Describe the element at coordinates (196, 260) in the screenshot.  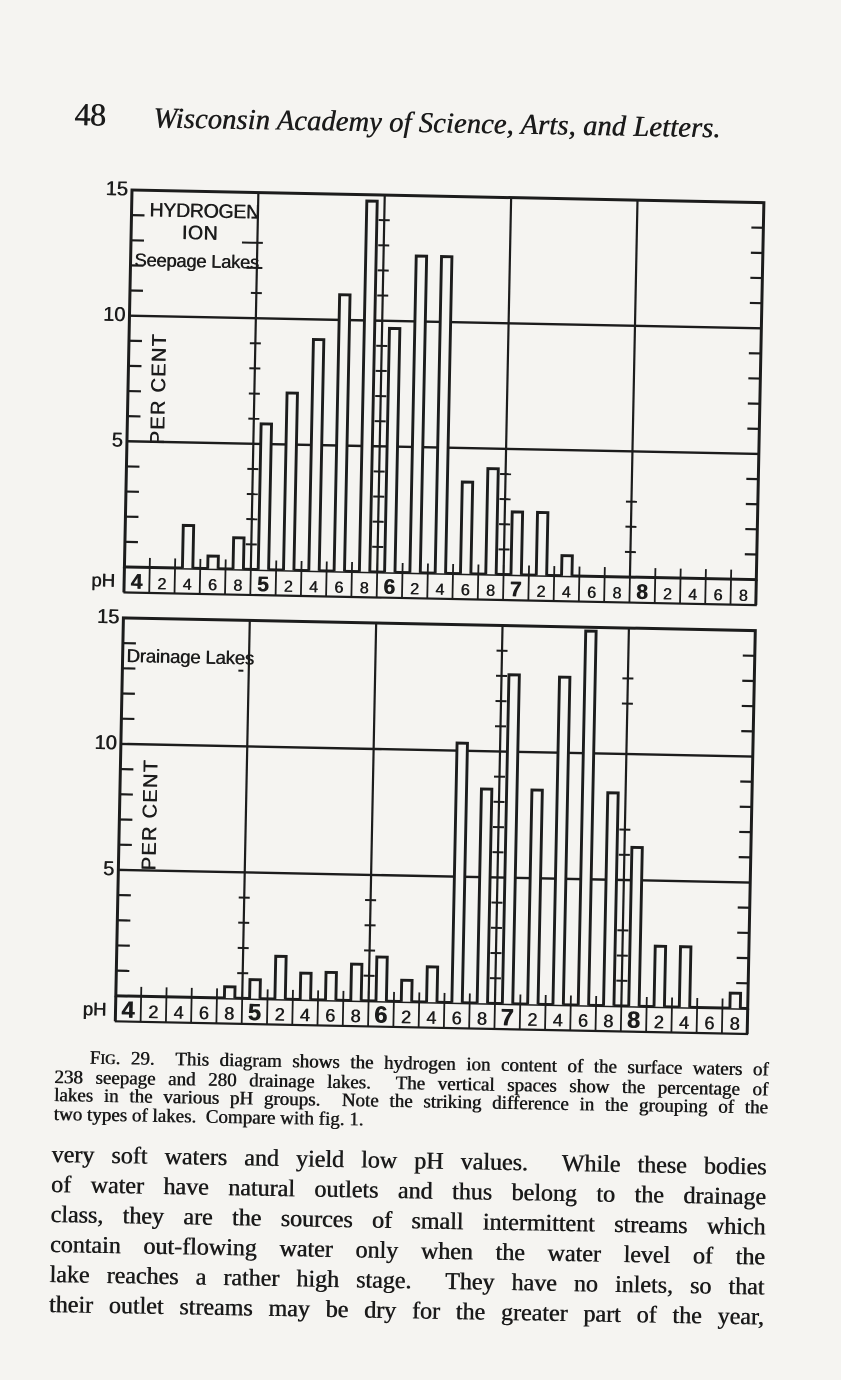
I see `svg-text: Seepage Lakes` at that location.